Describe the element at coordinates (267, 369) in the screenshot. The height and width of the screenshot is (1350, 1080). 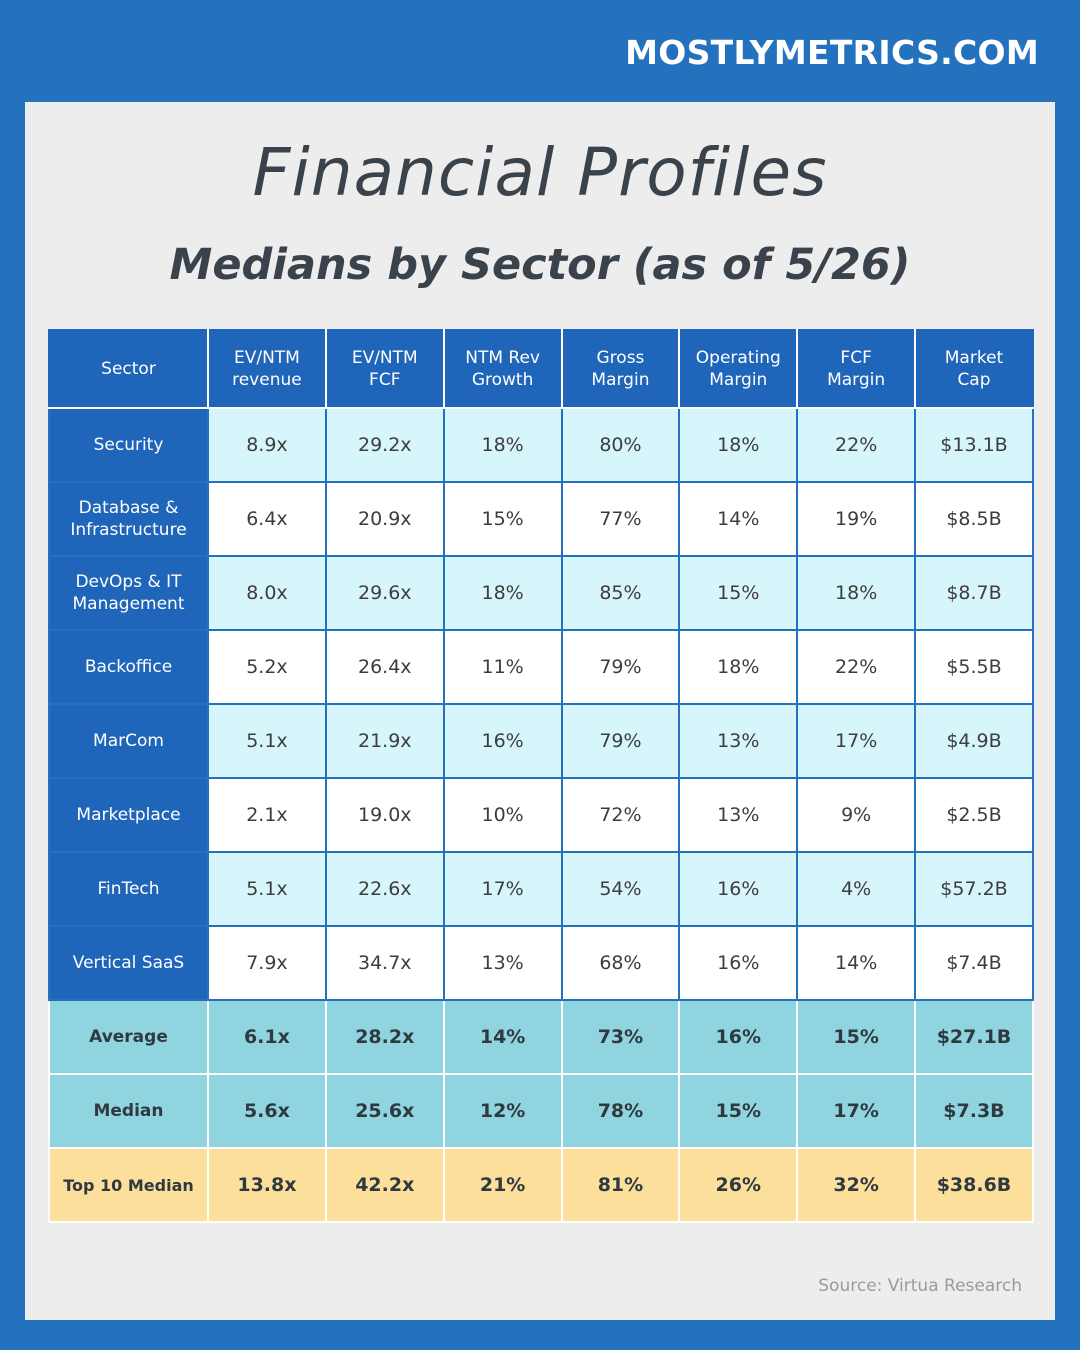
I see `header-ev-ntm-revenue: EV/NTM revenue` at that location.